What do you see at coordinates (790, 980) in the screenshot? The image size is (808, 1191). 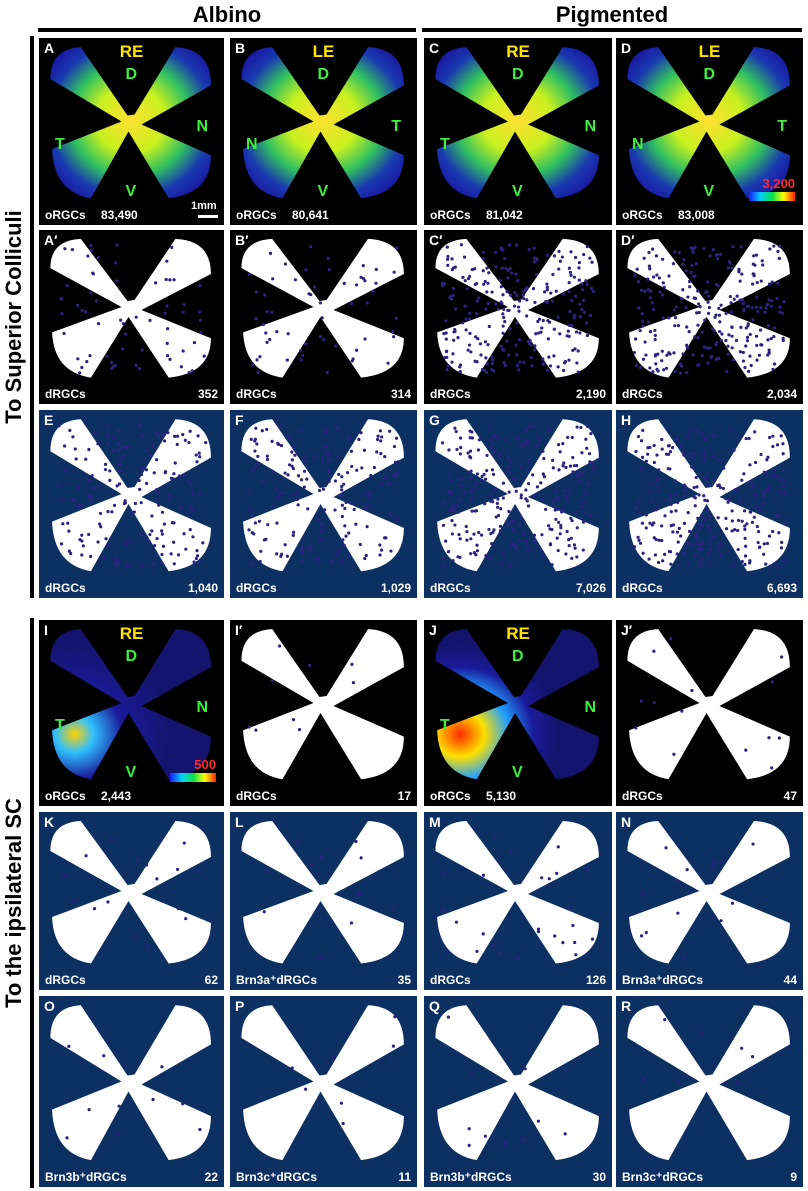 I see `cell-count: 44` at bounding box center [790, 980].